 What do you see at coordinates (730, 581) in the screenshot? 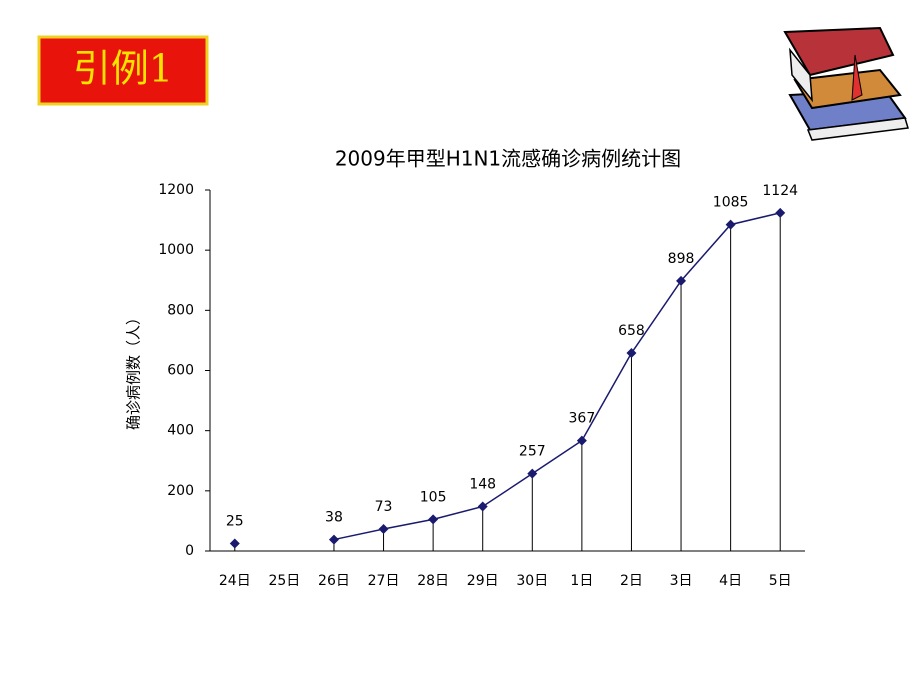
I see `x-tick-label: 4日` at bounding box center [730, 581].